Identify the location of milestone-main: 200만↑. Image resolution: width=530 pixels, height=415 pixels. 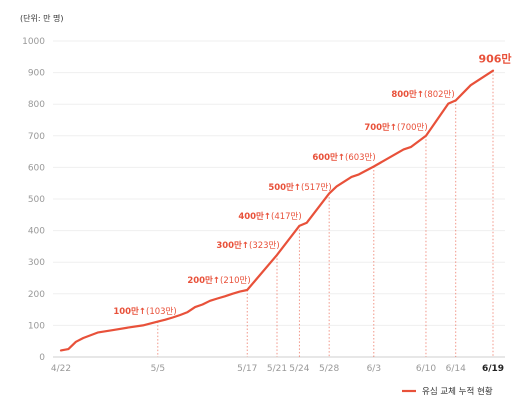
(203, 280).